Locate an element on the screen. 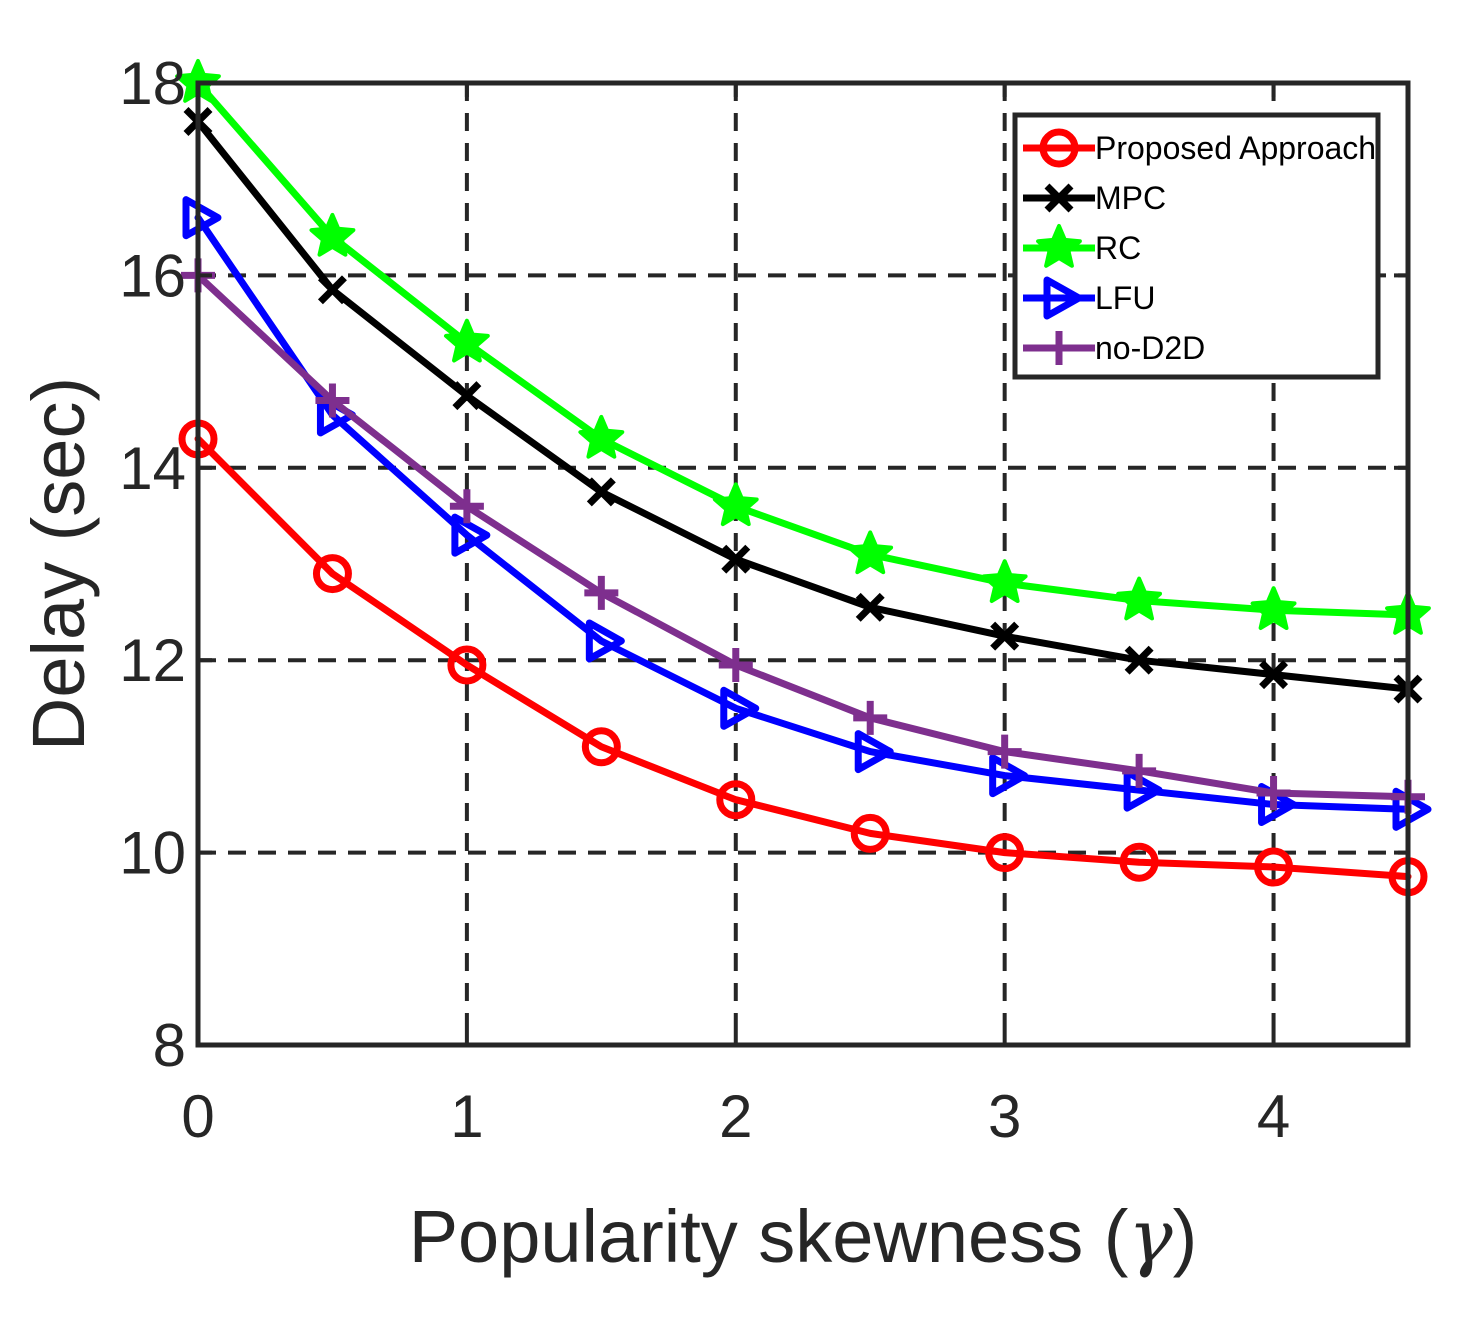 The image size is (1469, 1326). legend-item: LFU is located at coordinates (1089, 298).